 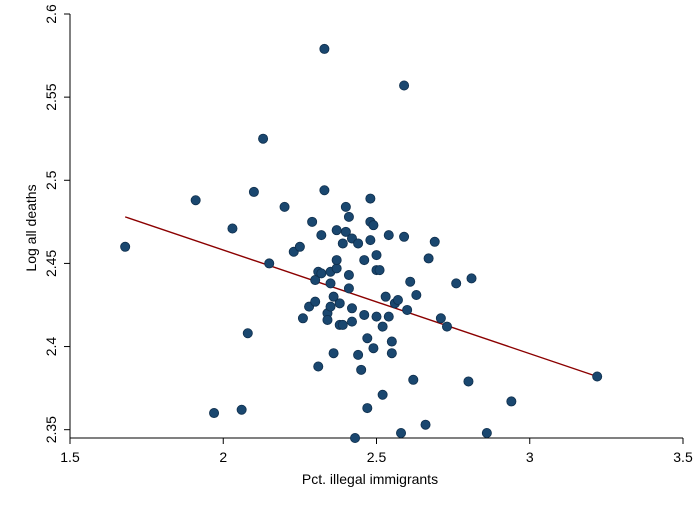 I want to click on y-tick-label: 2.5, so click(x=51, y=180).